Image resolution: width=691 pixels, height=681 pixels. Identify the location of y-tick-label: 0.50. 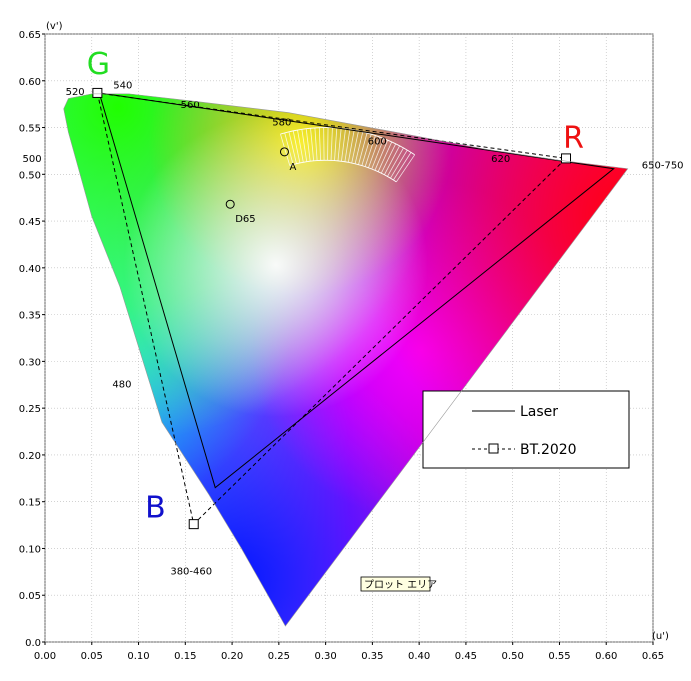
(30, 175).